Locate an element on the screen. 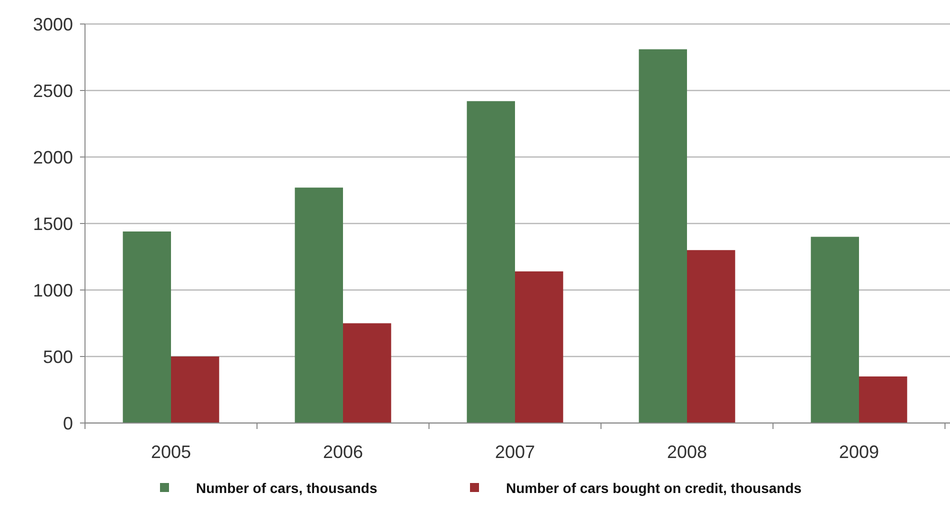 Image resolution: width=950 pixels, height=505 pixels. y-tick-label: 2000 is located at coordinates (52, 157).